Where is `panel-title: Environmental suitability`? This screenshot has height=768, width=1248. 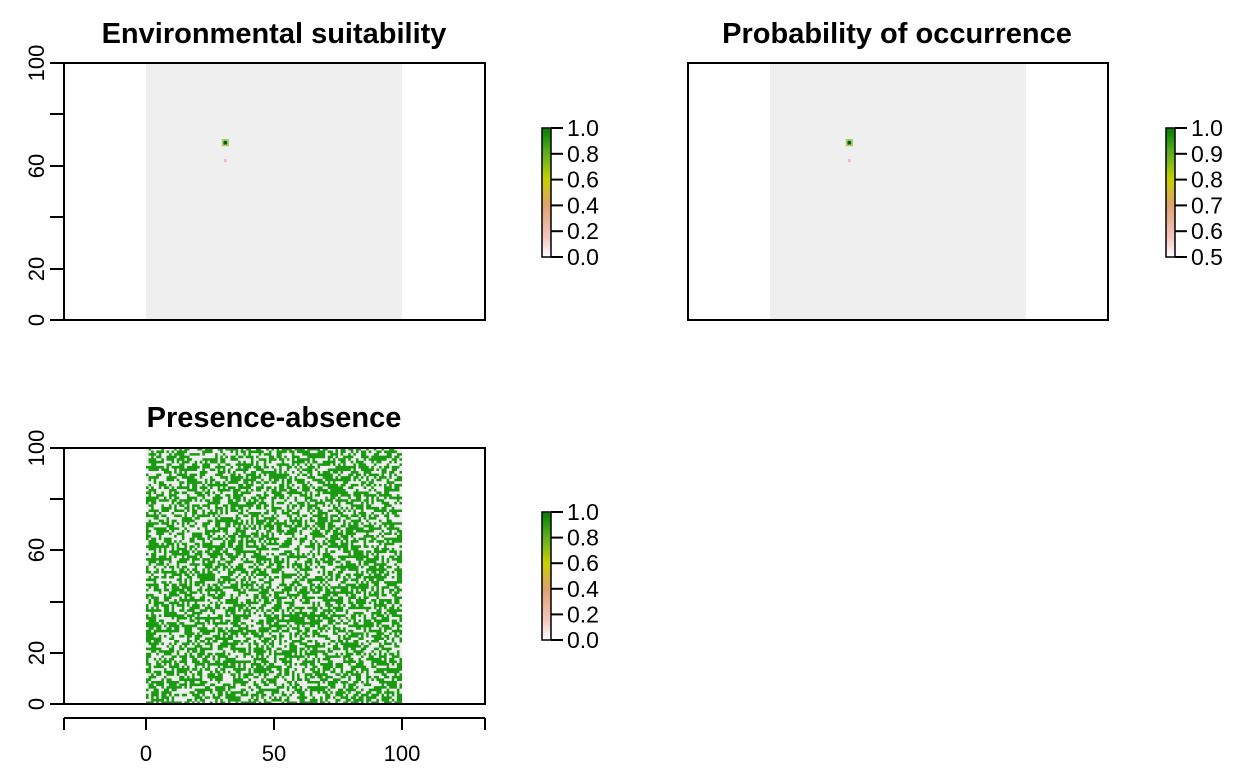 panel-title: Environmental suitability is located at coordinates (274, 34).